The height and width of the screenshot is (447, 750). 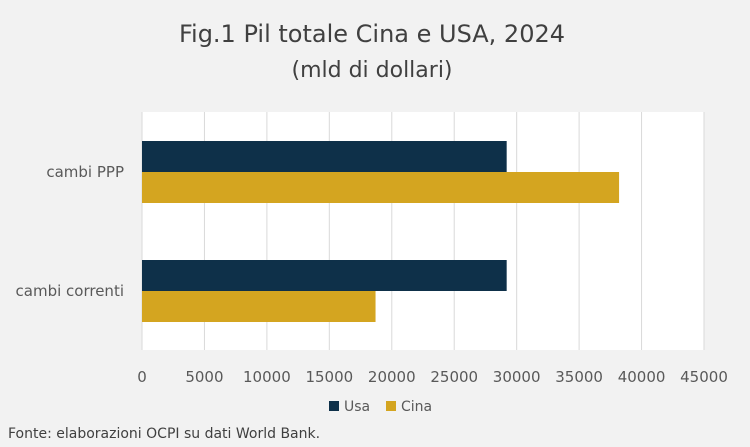 I want to click on legend-swatch-usa, so click(x=334, y=406).